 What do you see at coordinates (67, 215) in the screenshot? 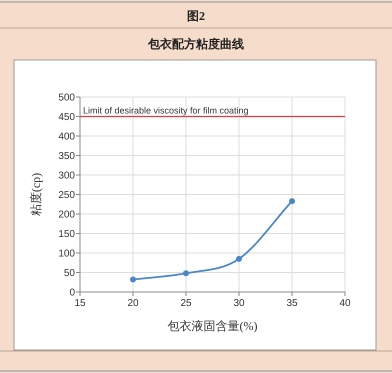
I see `y-tick-label: 200` at bounding box center [67, 215].